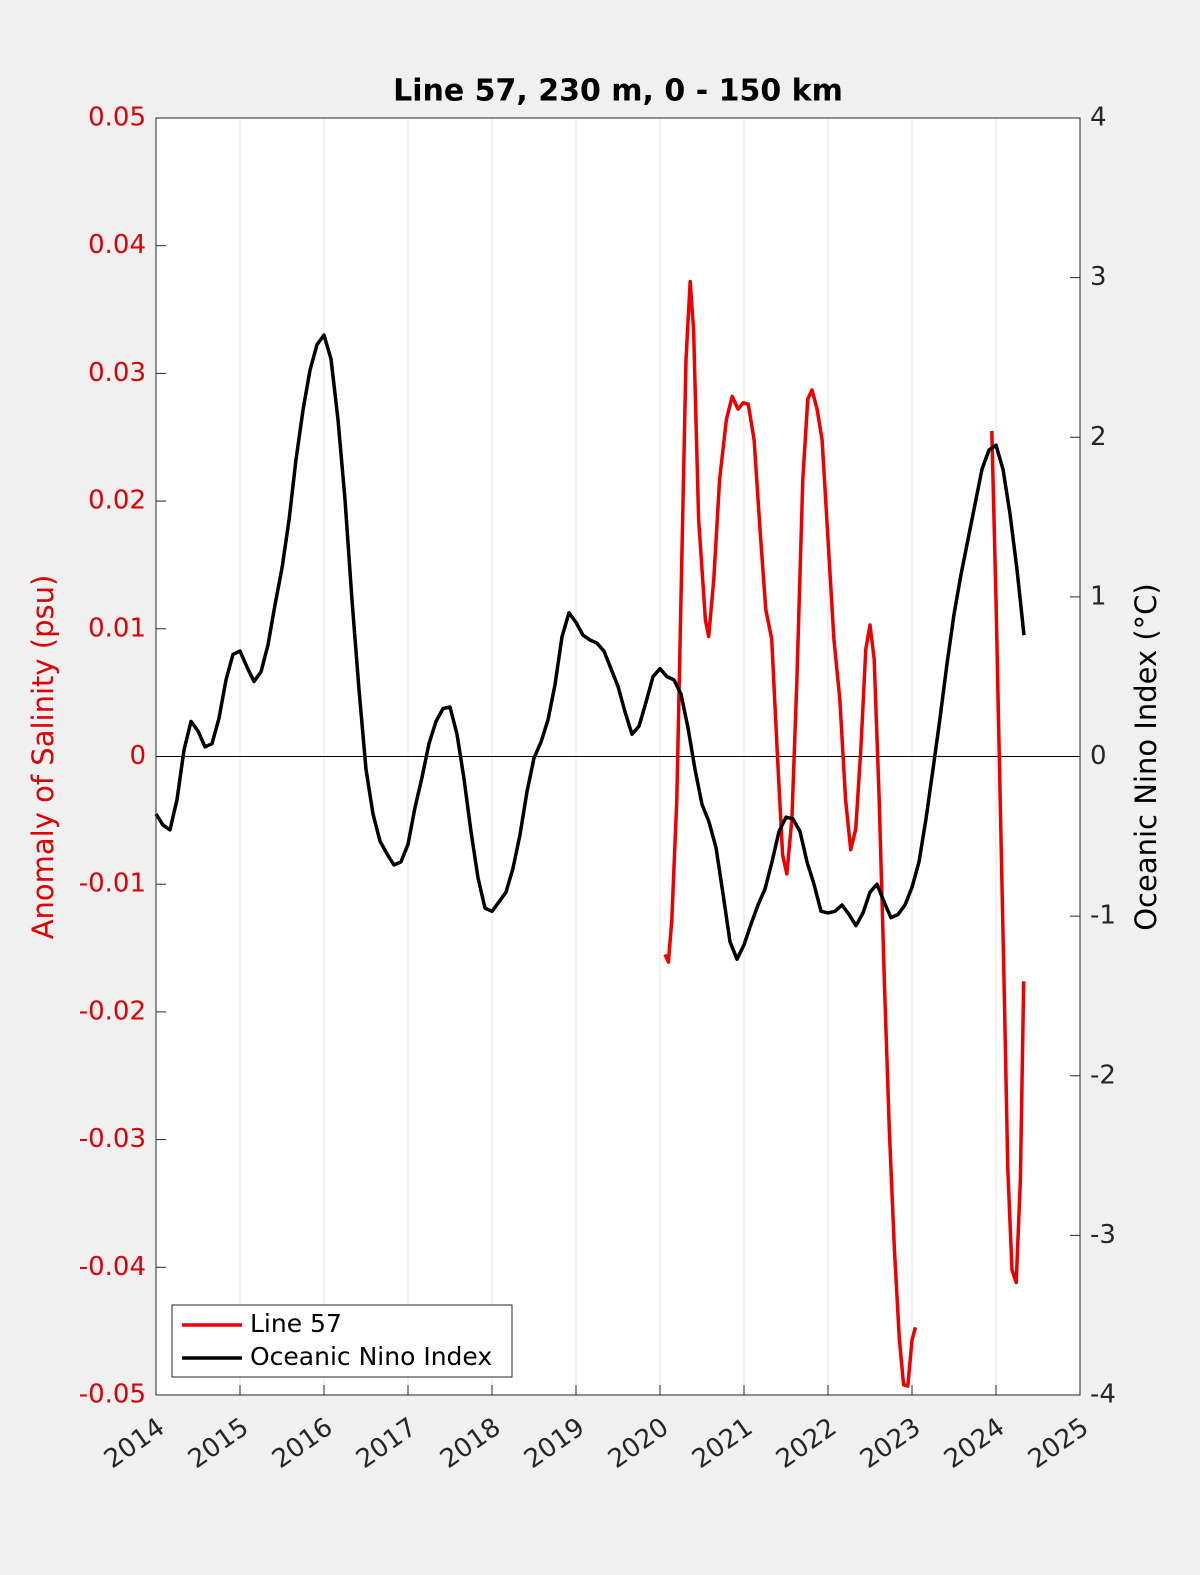  What do you see at coordinates (1103, 1395) in the screenshot?
I see `y2-tick-label: -4` at bounding box center [1103, 1395].